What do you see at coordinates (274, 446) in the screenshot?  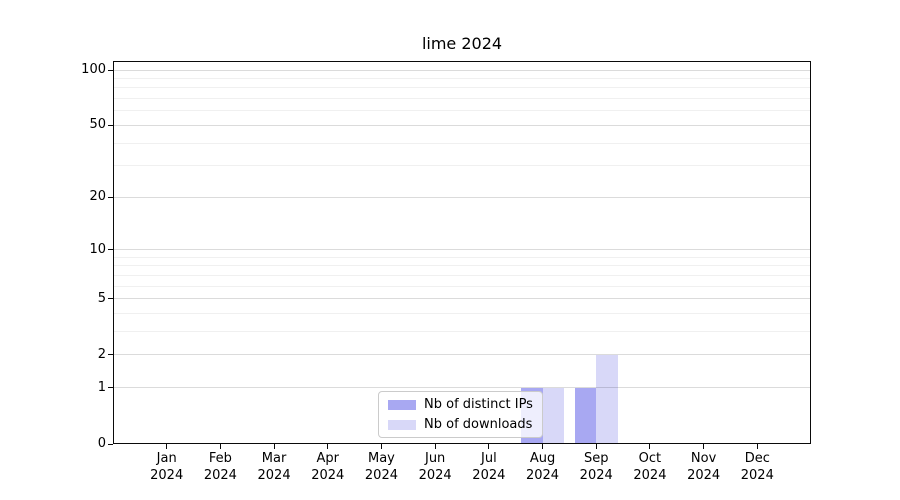 I see `xtick-mark-mar` at bounding box center [274, 446].